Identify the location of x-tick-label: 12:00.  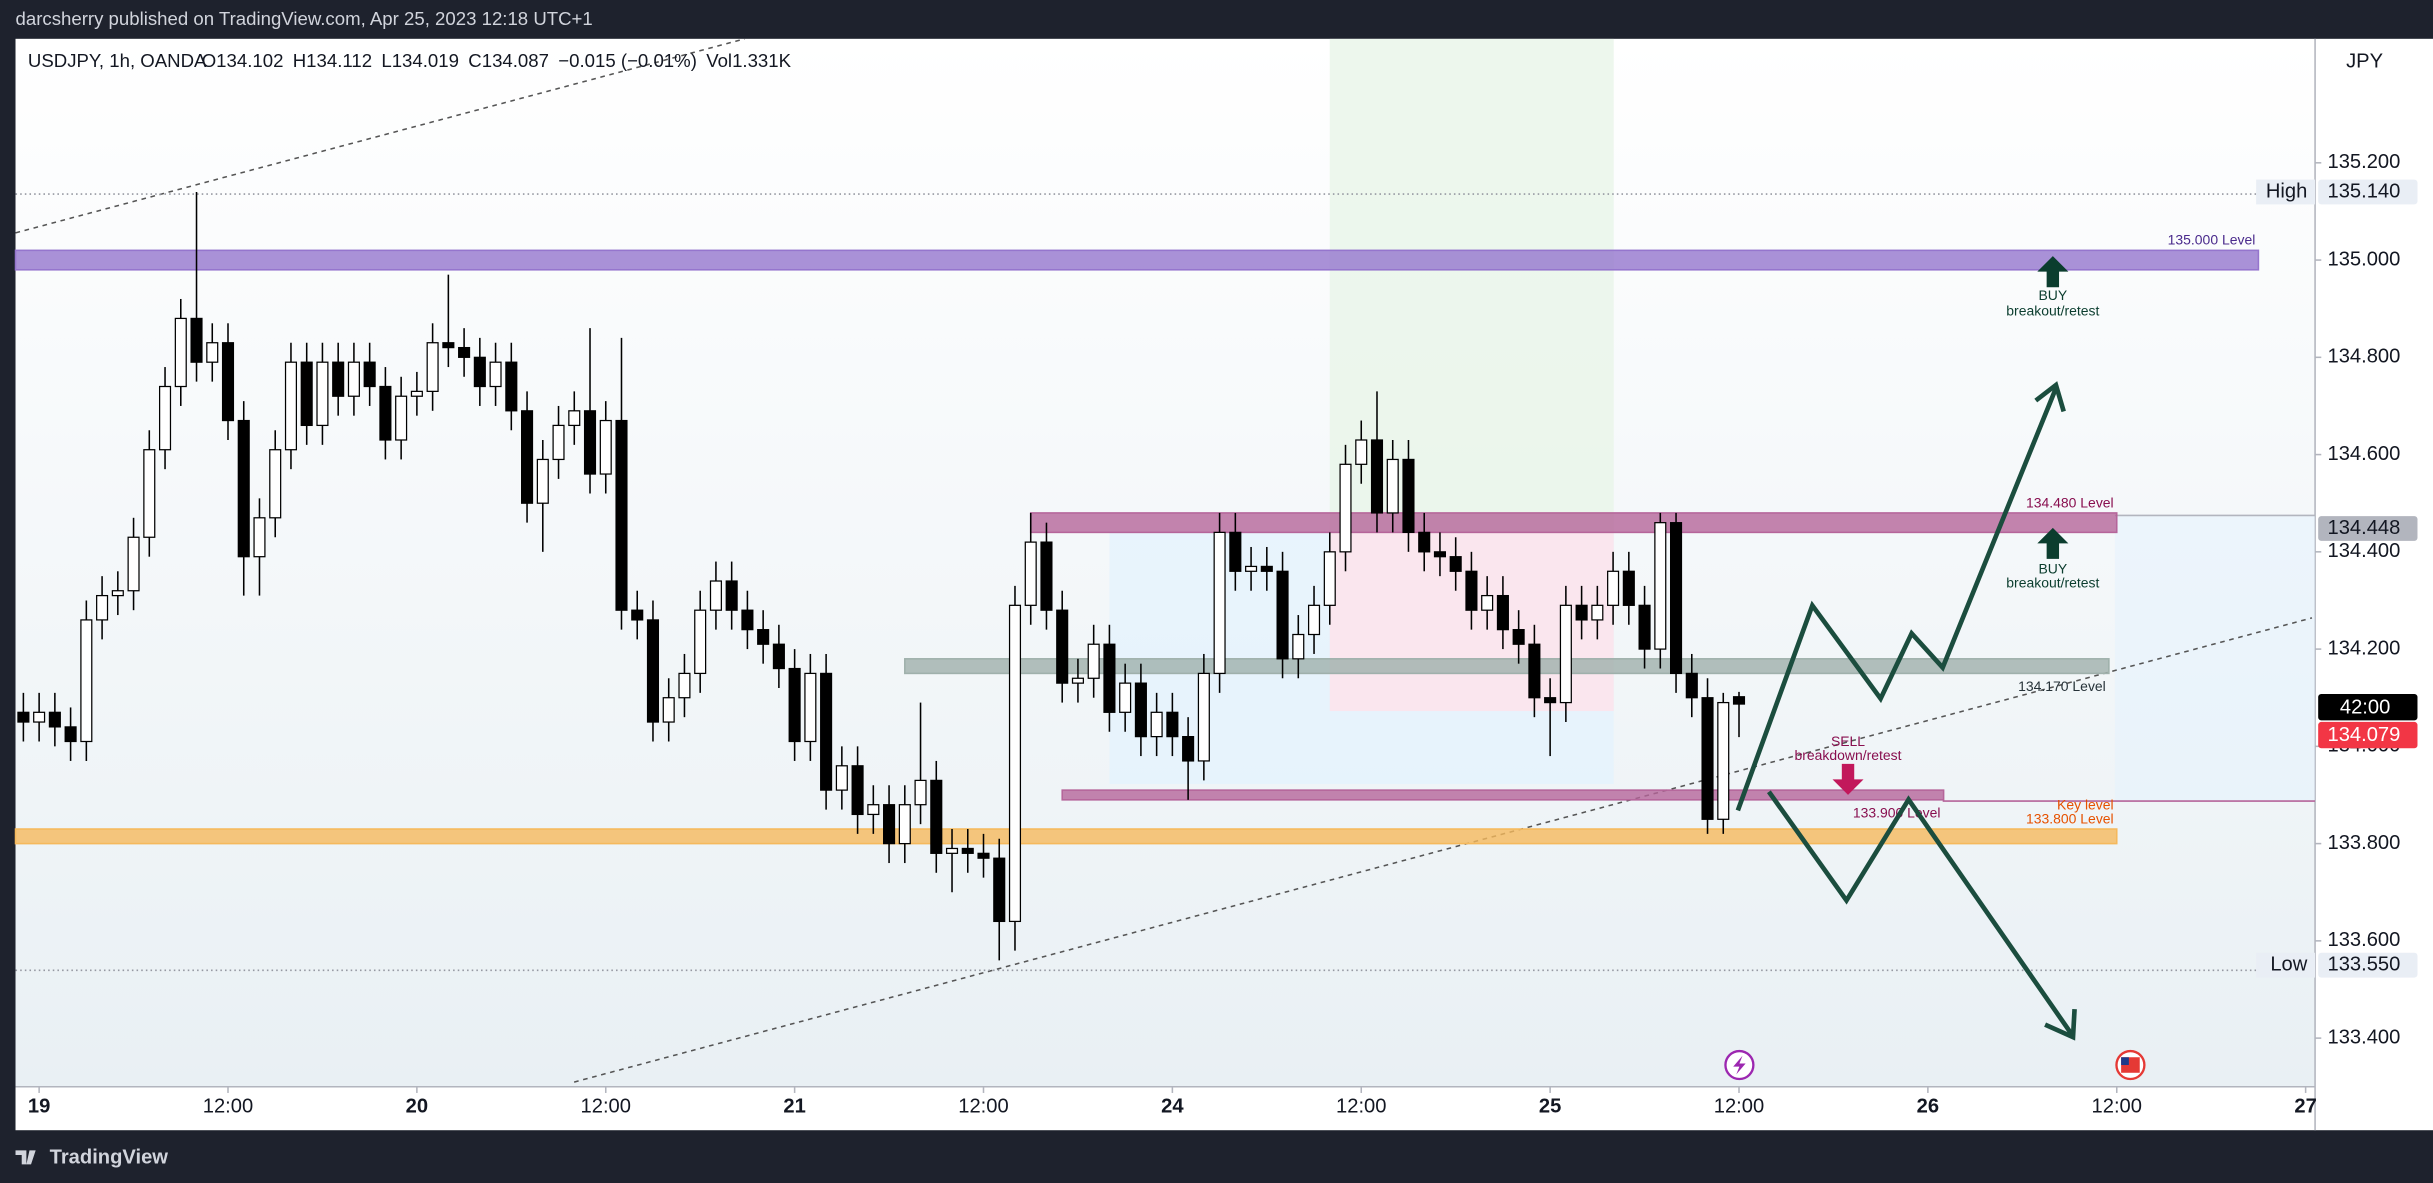
(228, 1106).